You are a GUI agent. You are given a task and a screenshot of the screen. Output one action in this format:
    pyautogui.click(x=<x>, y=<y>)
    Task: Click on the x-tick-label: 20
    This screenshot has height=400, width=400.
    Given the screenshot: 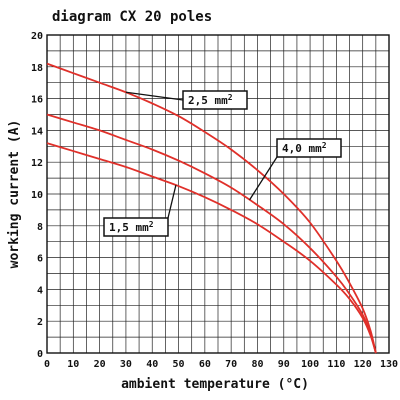 What is the action you would take?
    pyautogui.click(x=100, y=364)
    